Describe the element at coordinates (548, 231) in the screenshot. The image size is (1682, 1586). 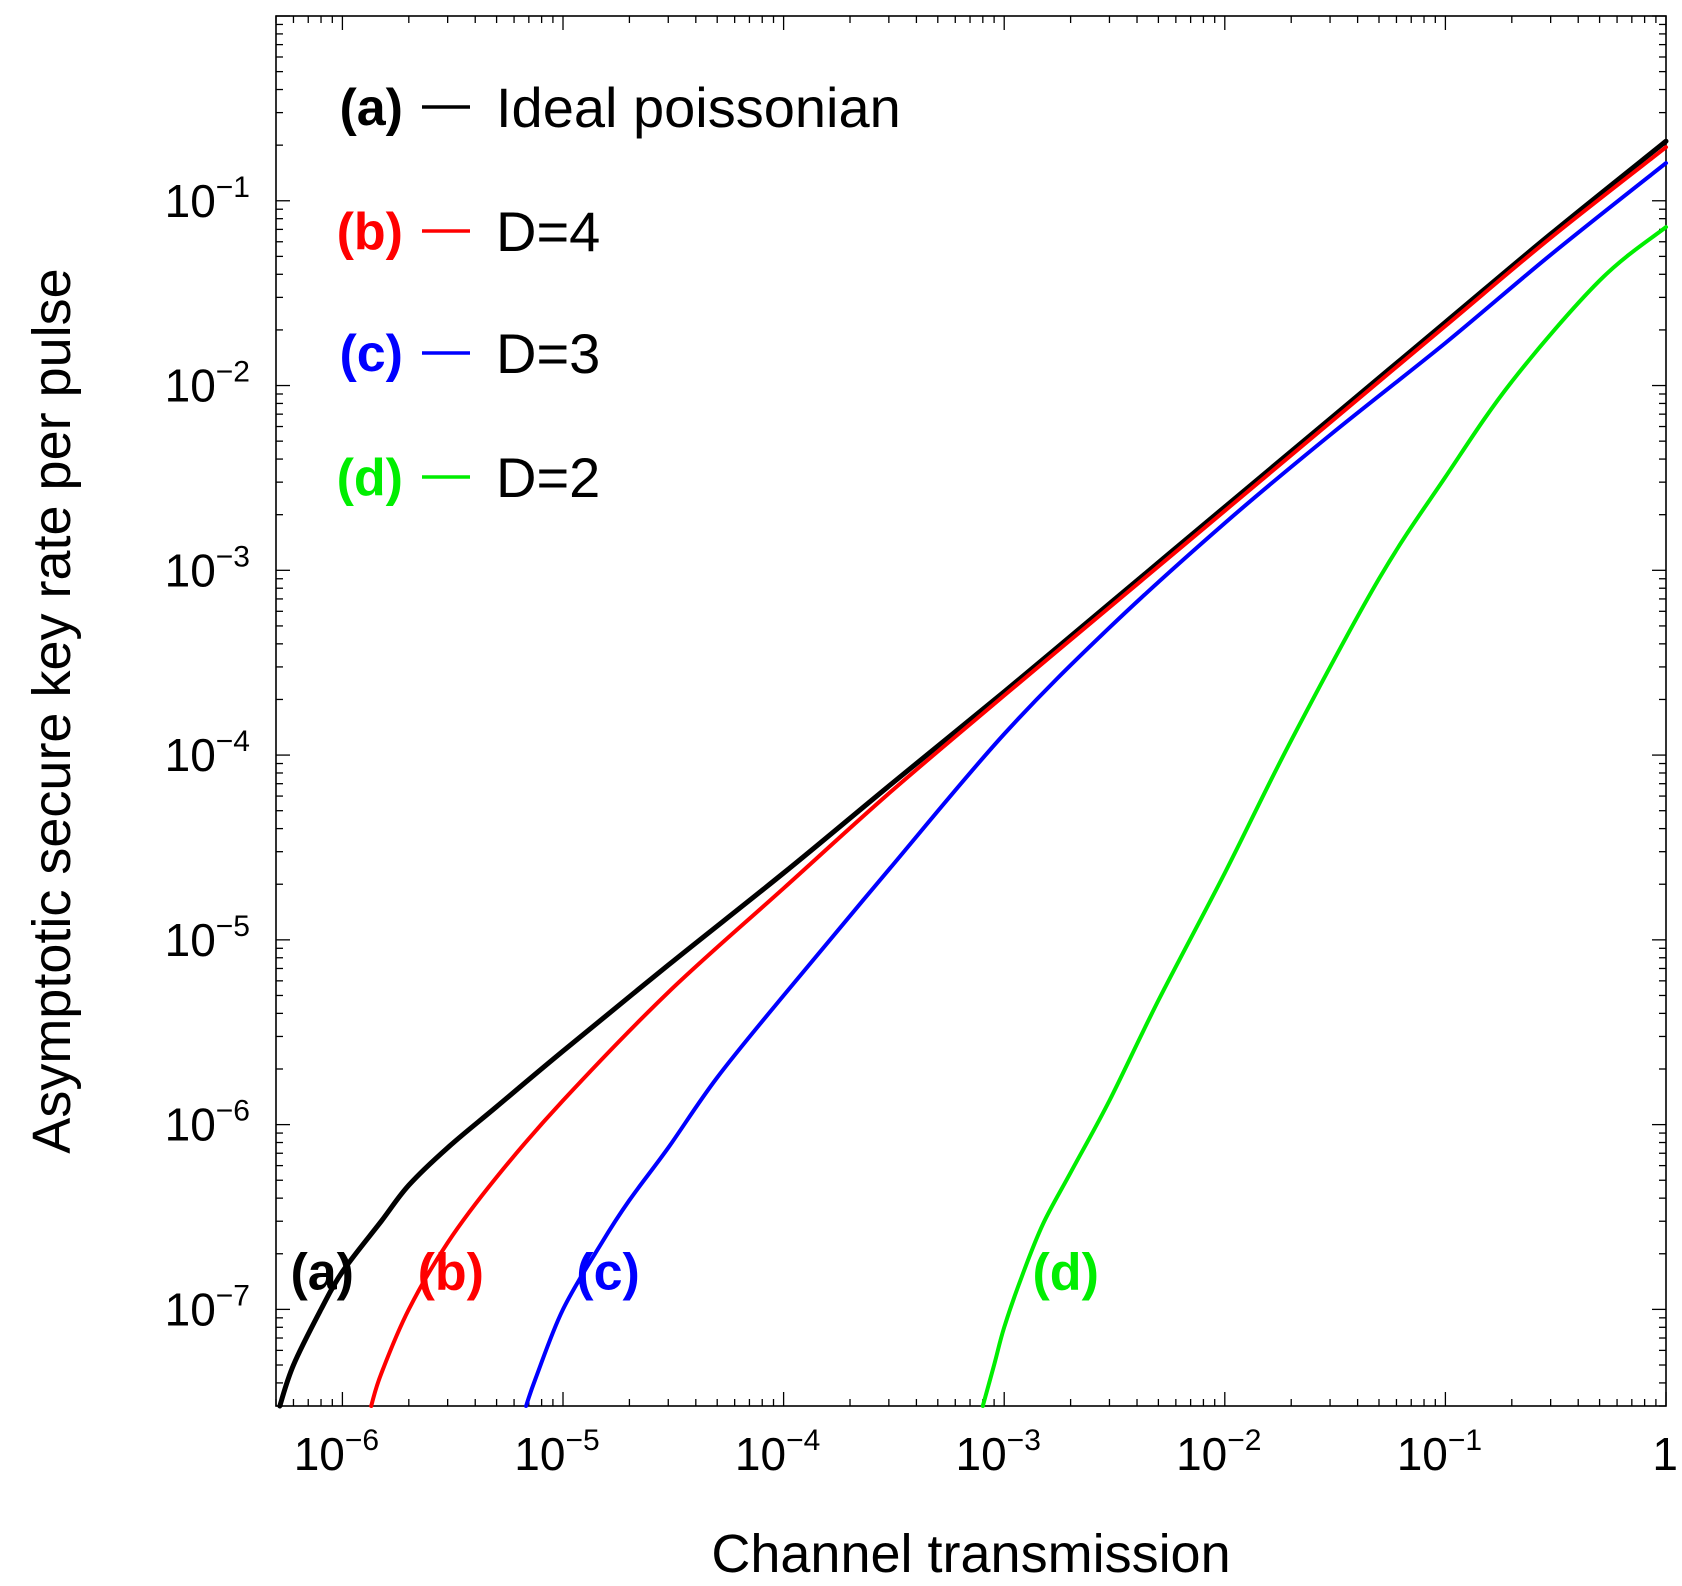
I see `legend-label-2: D=4` at that location.